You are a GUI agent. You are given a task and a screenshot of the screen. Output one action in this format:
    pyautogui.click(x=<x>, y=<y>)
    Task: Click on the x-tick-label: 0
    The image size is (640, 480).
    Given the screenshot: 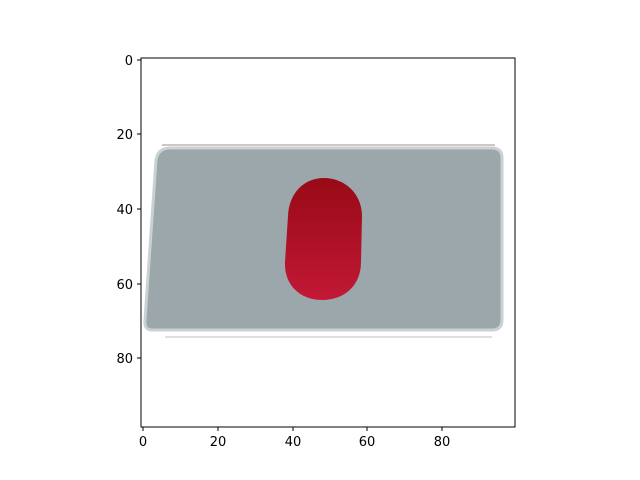 What is the action you would take?
    pyautogui.click(x=143, y=442)
    